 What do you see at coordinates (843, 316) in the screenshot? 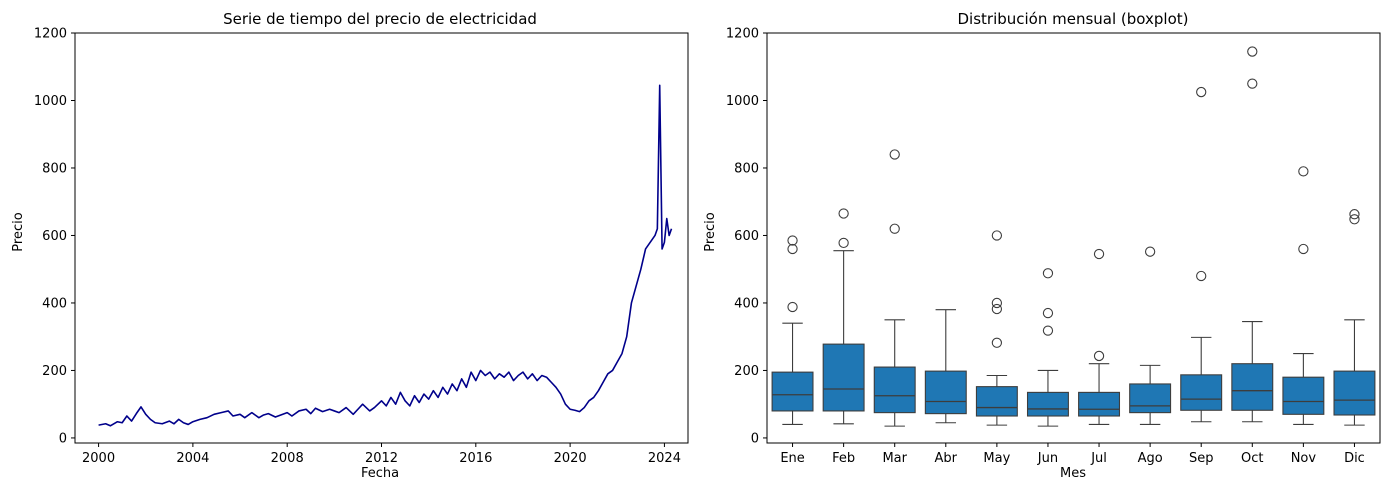
I see `box-feb` at bounding box center [843, 316].